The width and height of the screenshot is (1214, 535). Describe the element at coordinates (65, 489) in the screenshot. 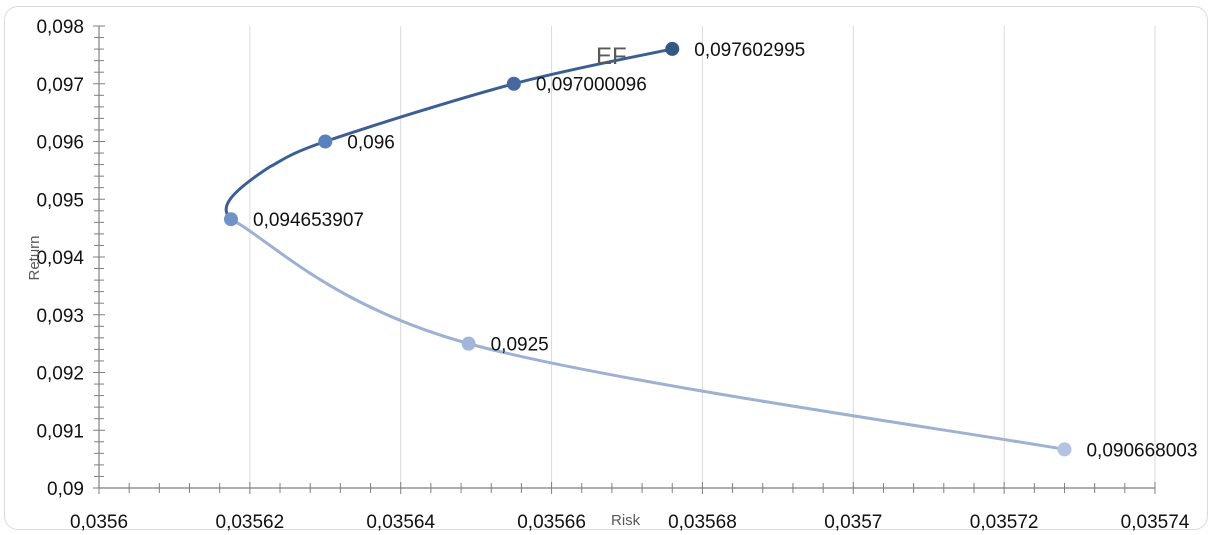

I see `y-tick-label: 0,09` at that location.